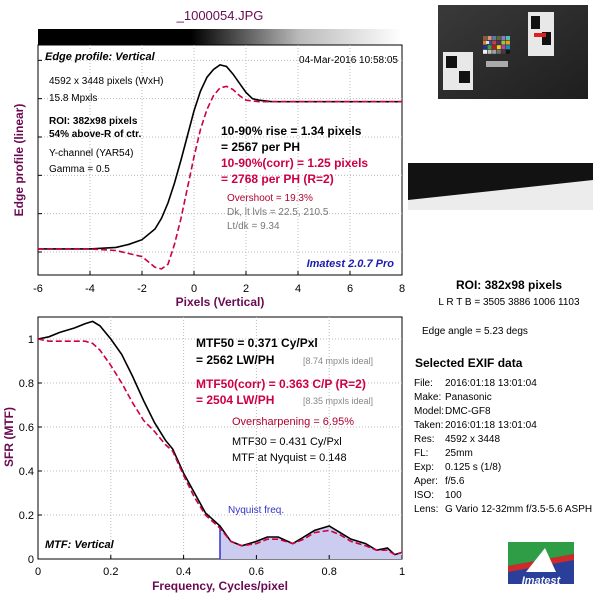 The image size is (600, 600). I want to click on mtf-x-tick-label: 0.8, so click(329, 572).